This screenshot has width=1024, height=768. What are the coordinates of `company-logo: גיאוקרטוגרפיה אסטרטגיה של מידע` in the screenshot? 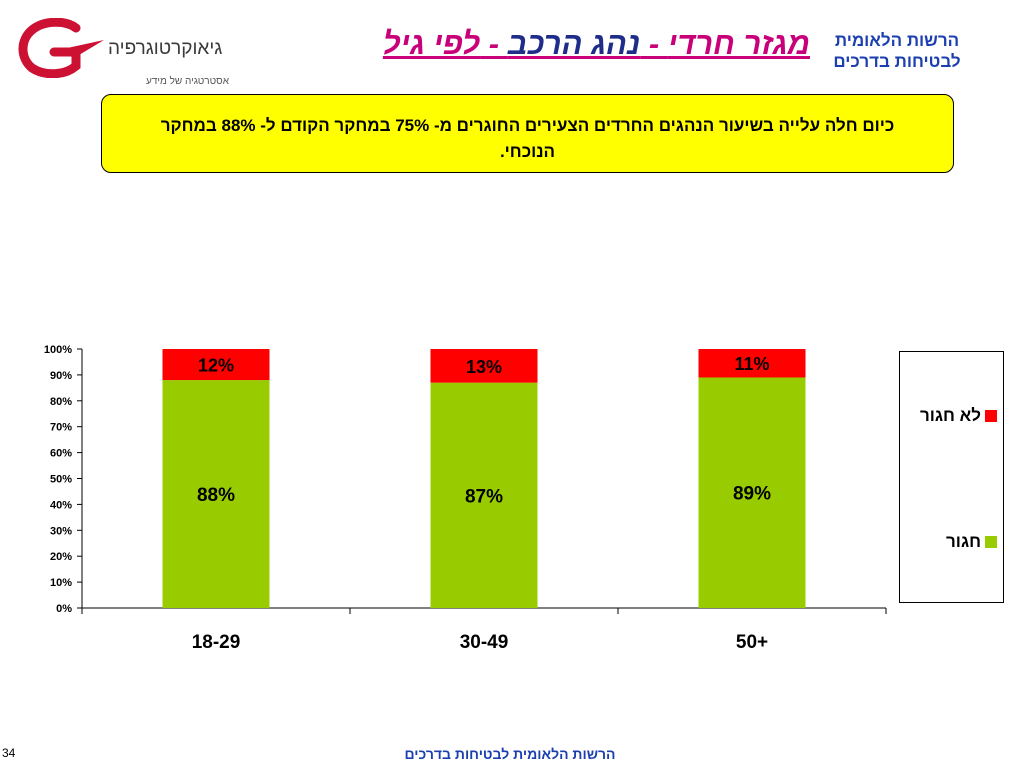 It's located at (134, 52).